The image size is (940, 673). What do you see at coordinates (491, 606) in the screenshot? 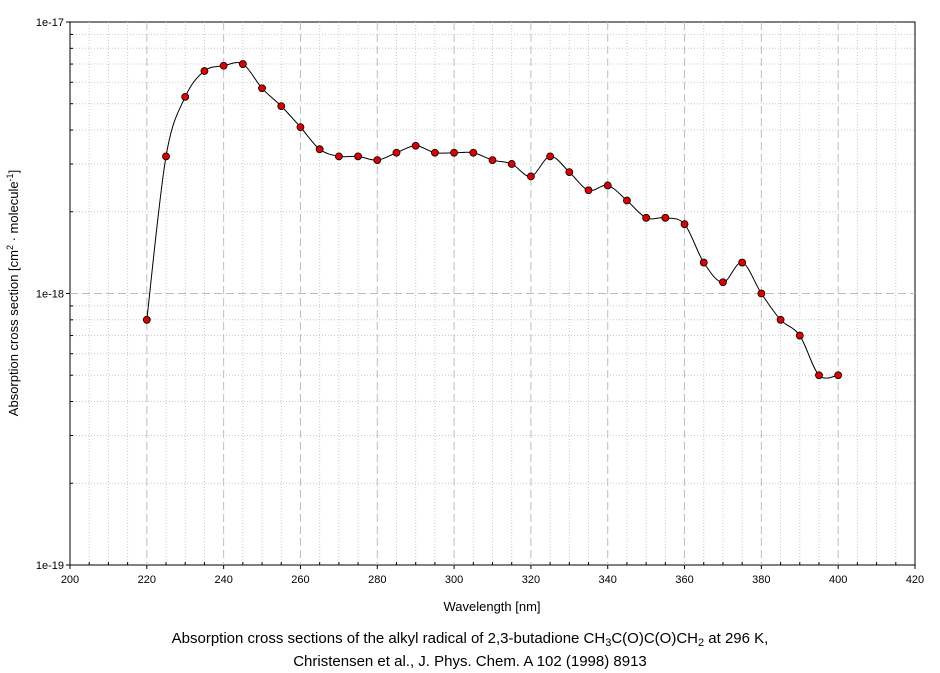
I see `x-axis-title: Wavelength [nm]` at bounding box center [491, 606].